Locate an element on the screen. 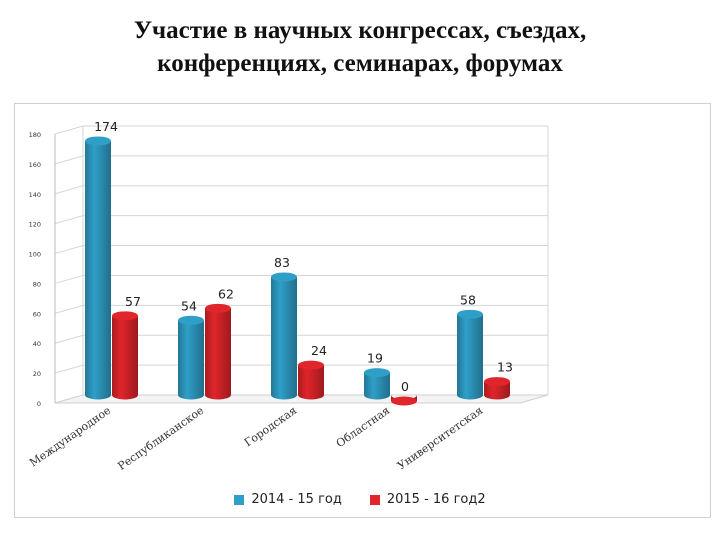  y-tick-label: 140 is located at coordinates (35, 195).